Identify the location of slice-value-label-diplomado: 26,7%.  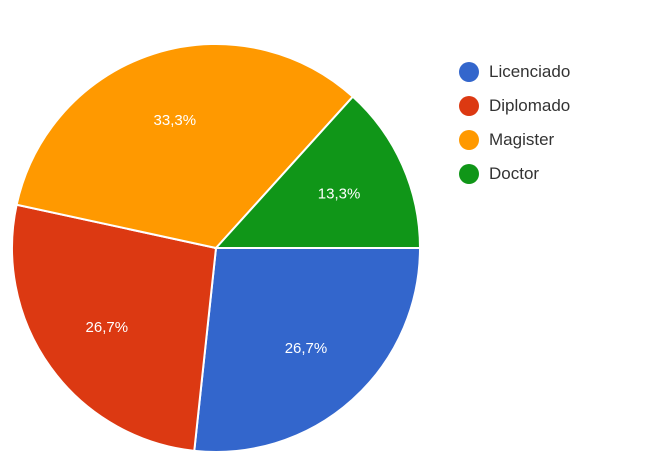
(107, 327).